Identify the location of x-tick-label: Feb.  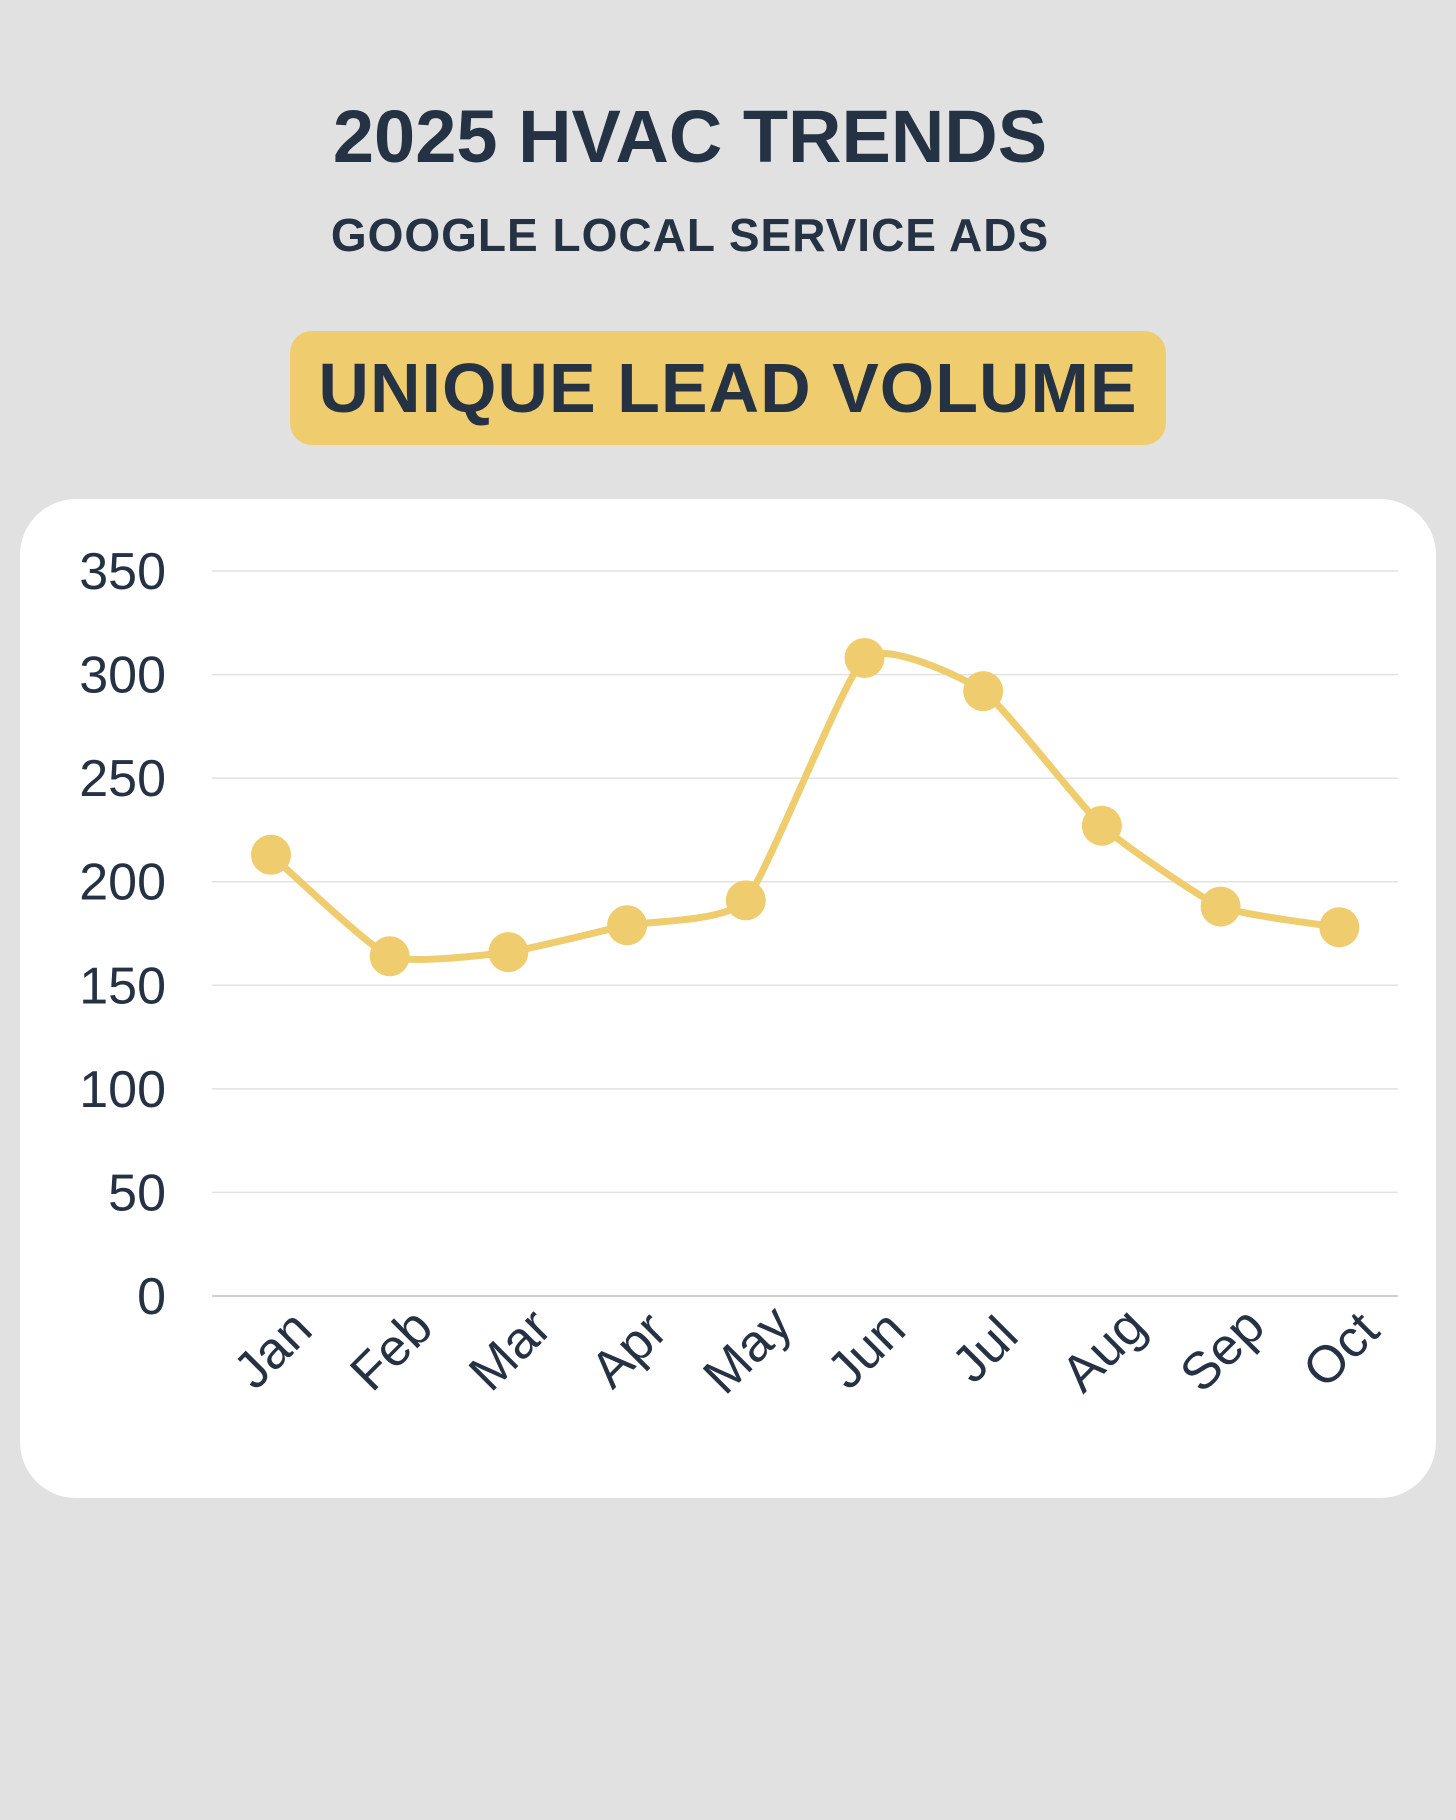
(391, 1350).